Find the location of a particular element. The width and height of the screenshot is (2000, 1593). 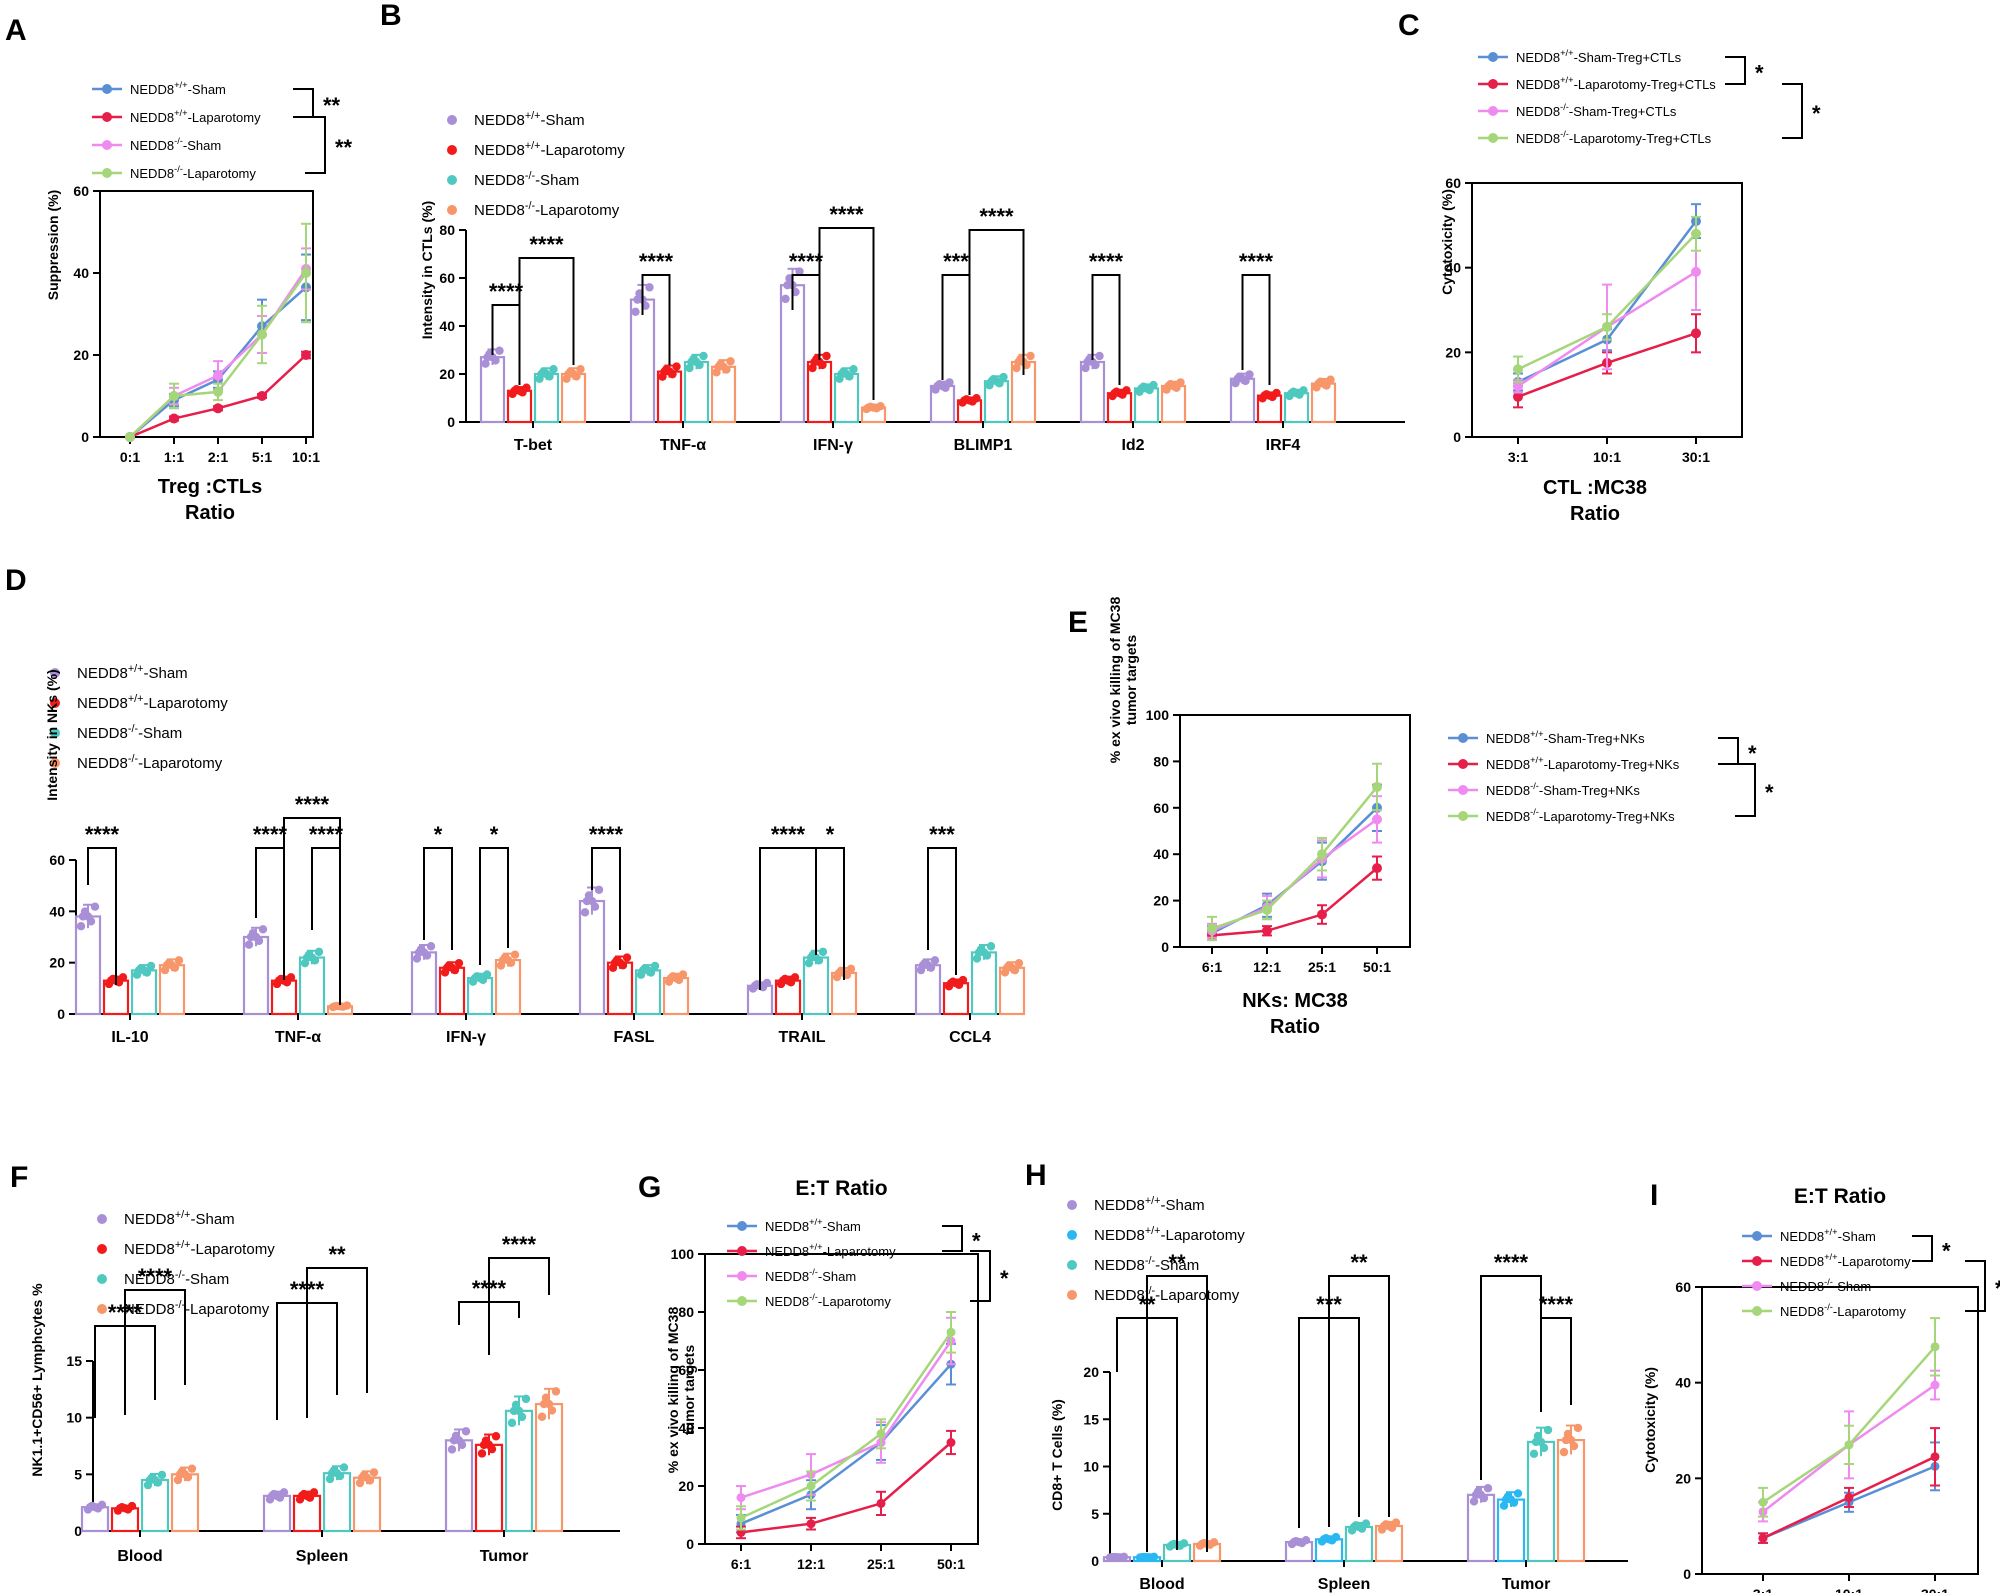

b-x-tick-label: T-bet is located at coordinates (533, 445).